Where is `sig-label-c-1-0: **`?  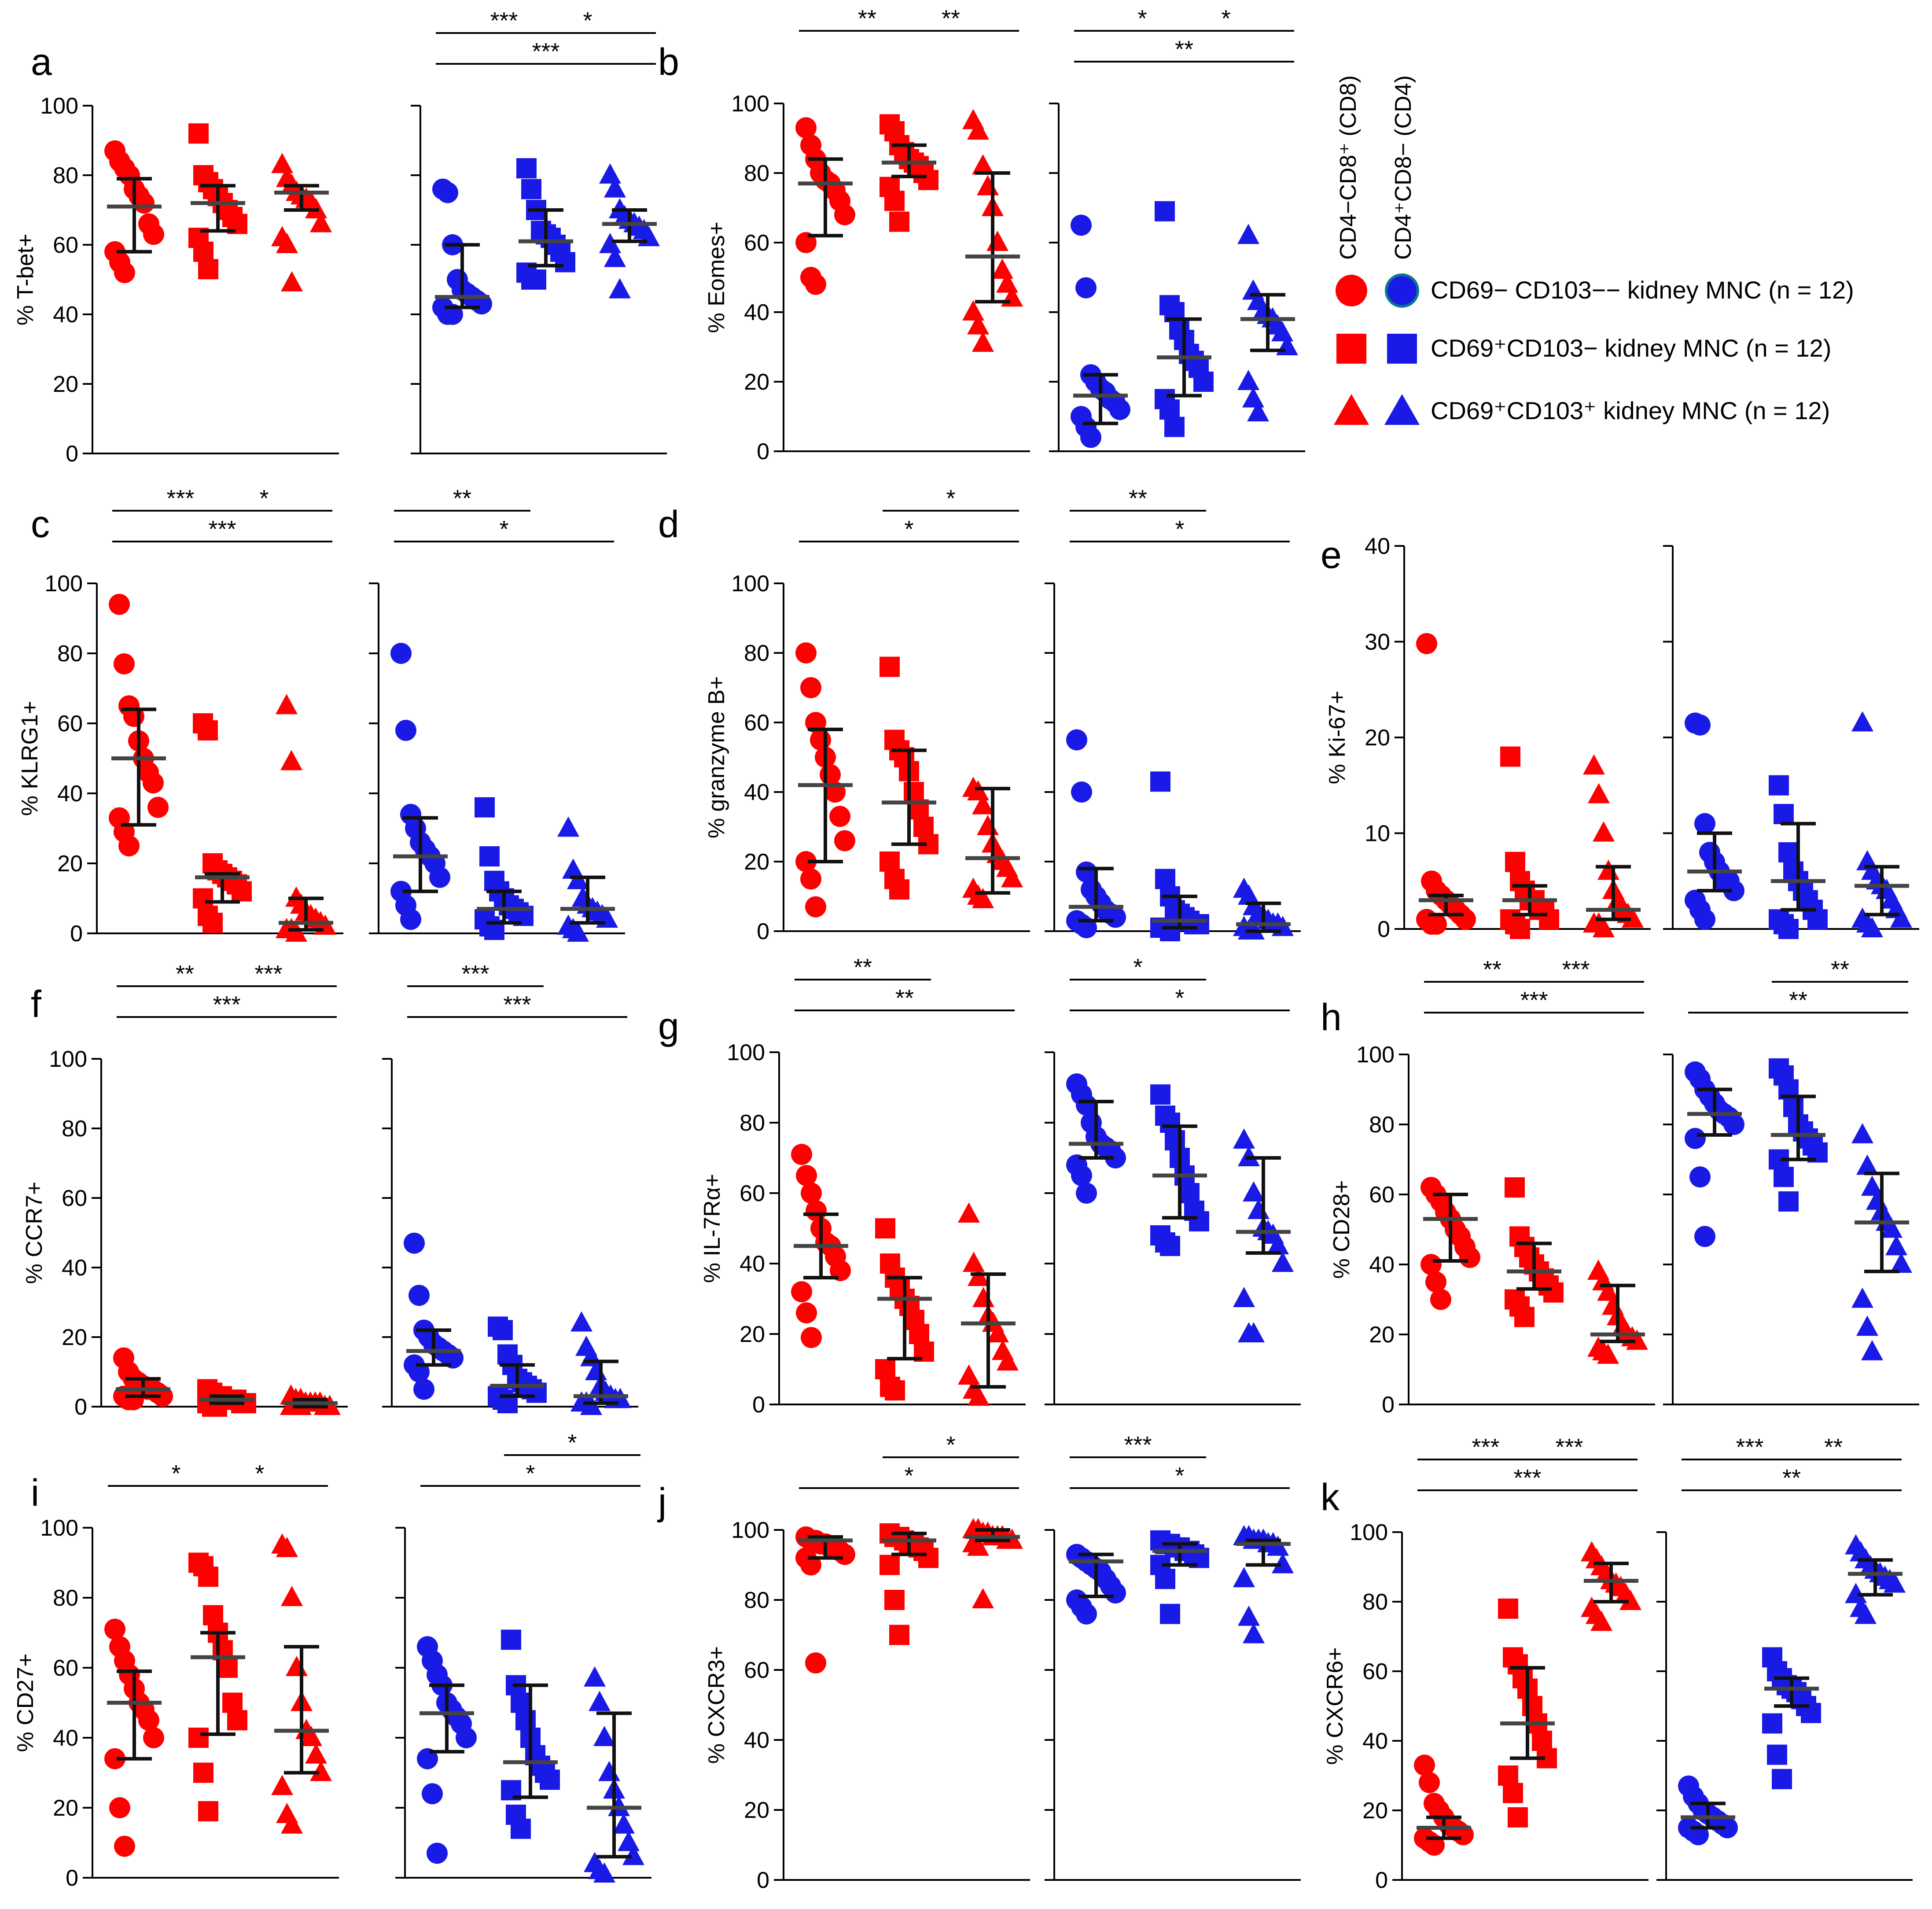
sig-label-c-1-0: ** is located at coordinates (462, 498).